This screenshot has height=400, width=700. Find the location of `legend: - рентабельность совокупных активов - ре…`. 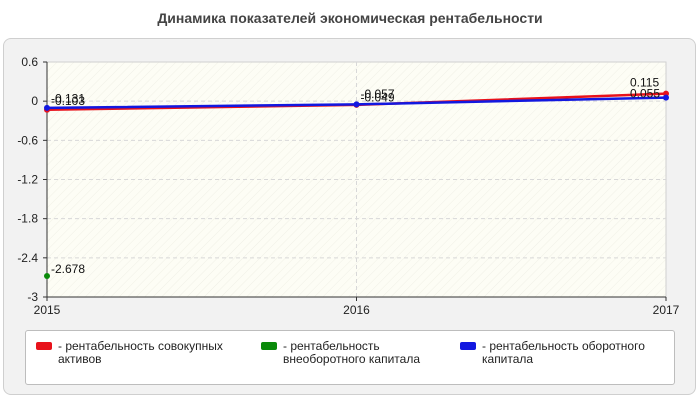

legend: - рентабельность совокупных активов - ре… is located at coordinates (350, 357).